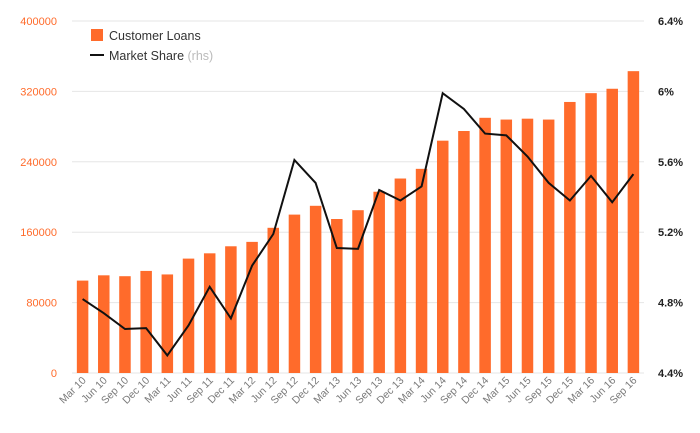 Image resolution: width=700 pixels, height=433 pixels. I want to click on left-axis-tick-label: 80000, so click(41, 304).